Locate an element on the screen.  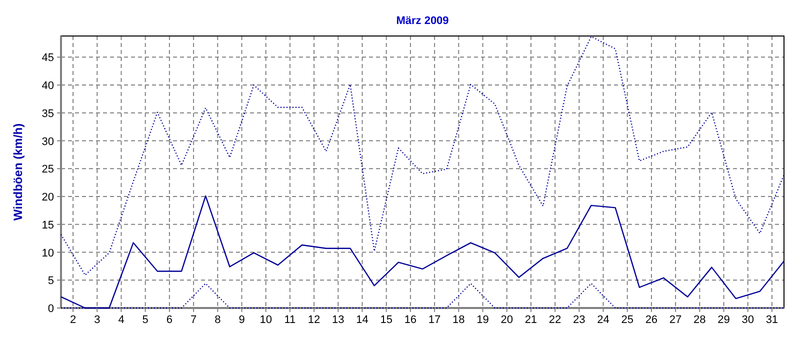
x-tick-label: 27 is located at coordinates (675, 320).